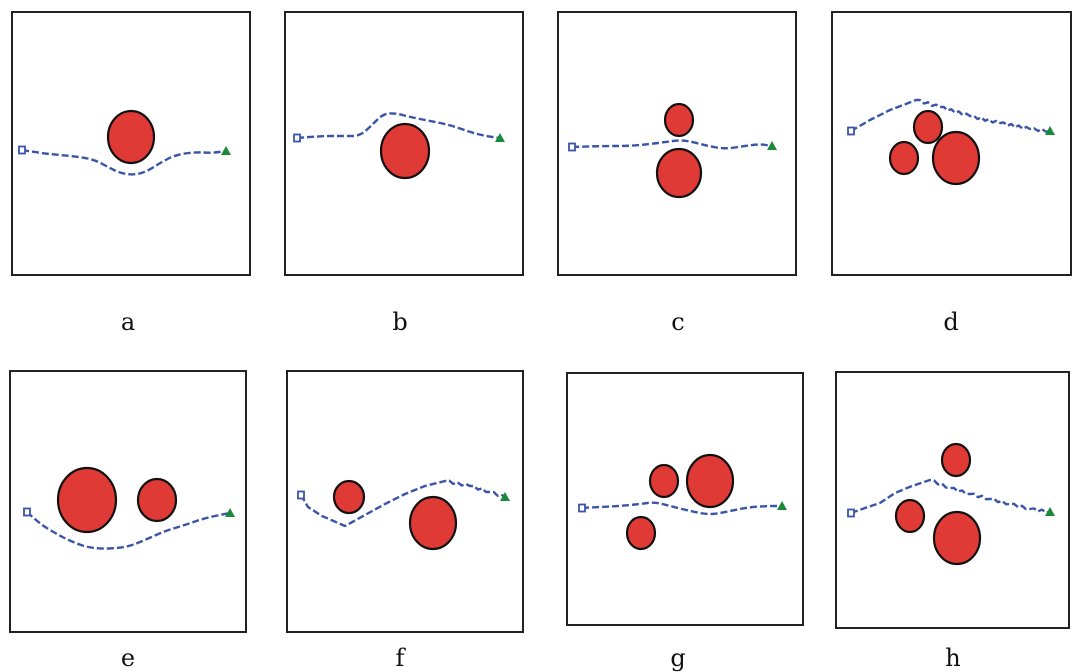 This screenshot has height=672, width=1080. I want to click on panel-f, so click(405, 501).